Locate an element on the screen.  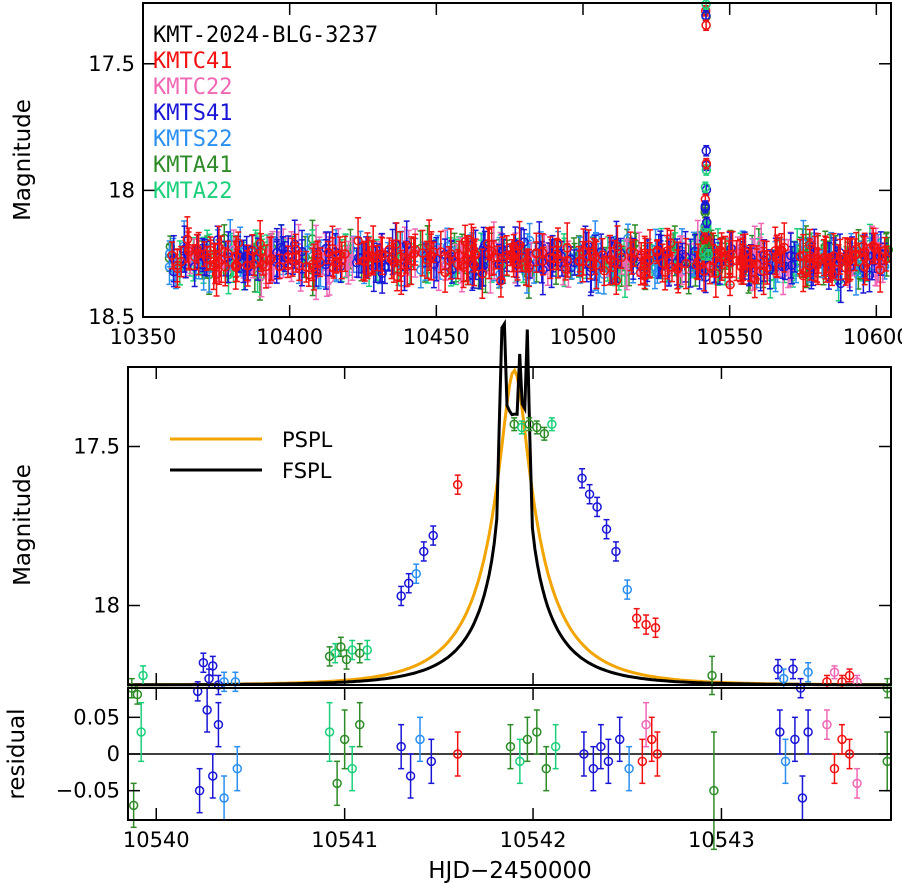
top-point-kmts22 is located at coordinates (529, 240).